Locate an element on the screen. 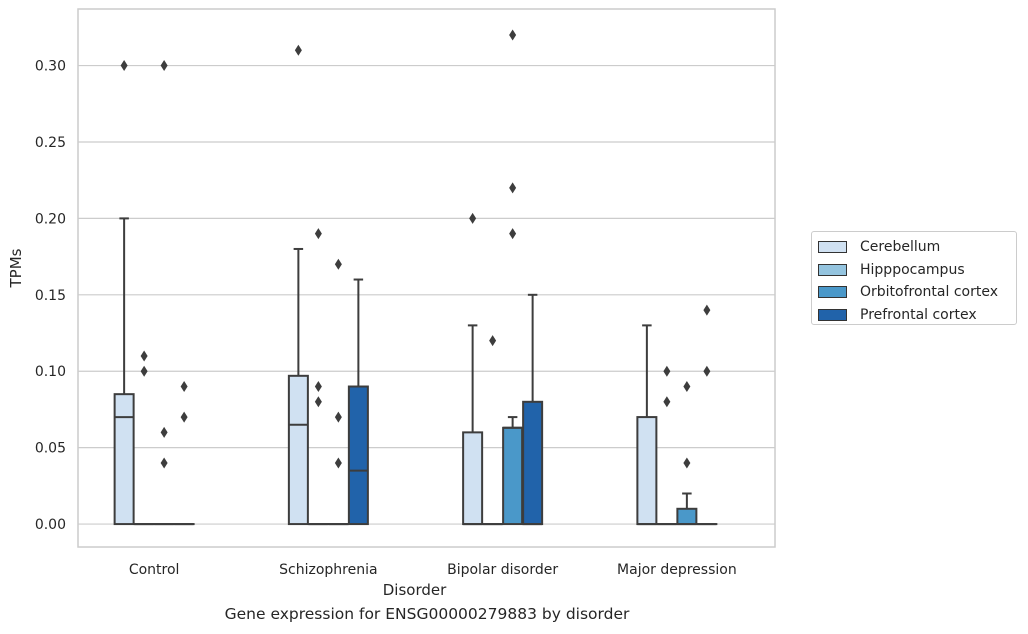 The height and width of the screenshot is (634, 1028). y-axis-label: TPMs is located at coordinates (16, 268).